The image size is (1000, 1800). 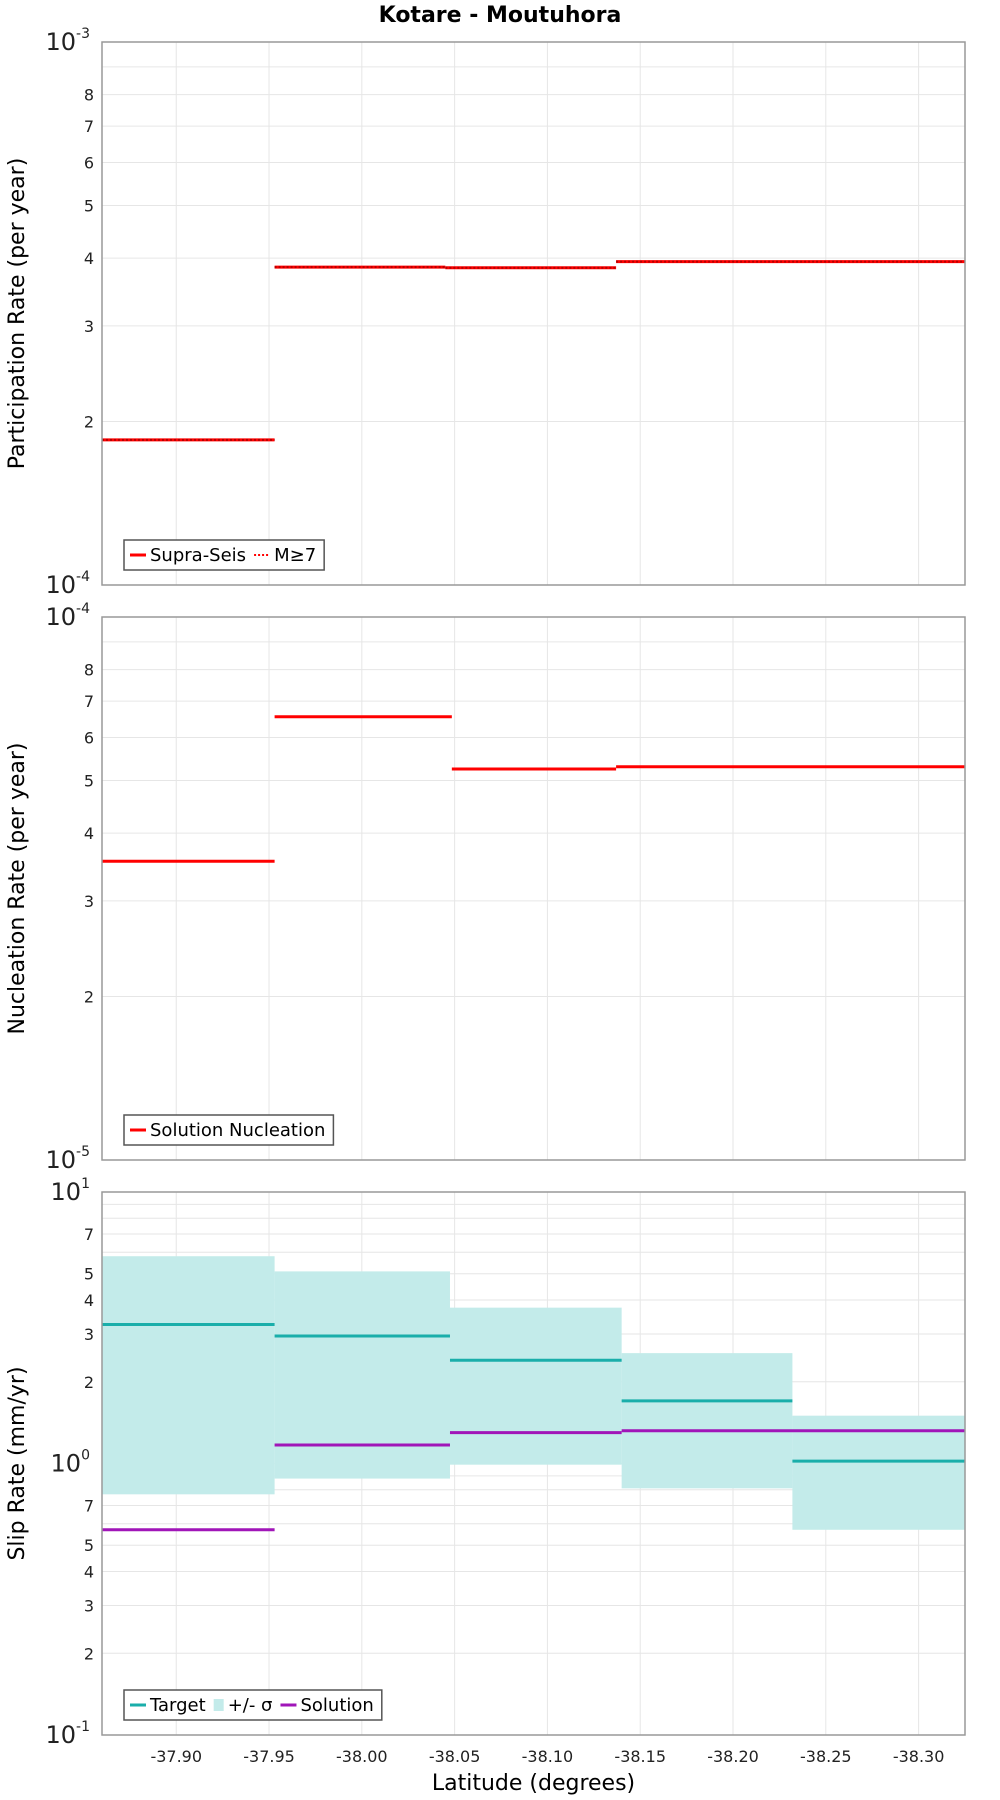 What do you see at coordinates (17, 889) in the screenshot?
I see `y-axis-label: Nucleation Rate (per year)` at bounding box center [17, 889].